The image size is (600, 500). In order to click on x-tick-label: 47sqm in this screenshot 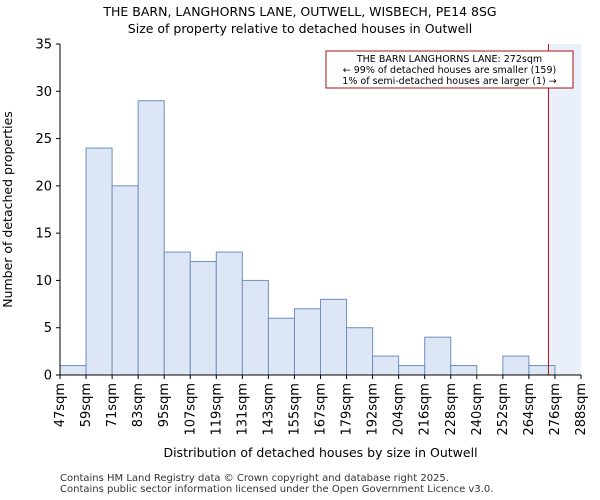, I will do `click(60, 405)`.